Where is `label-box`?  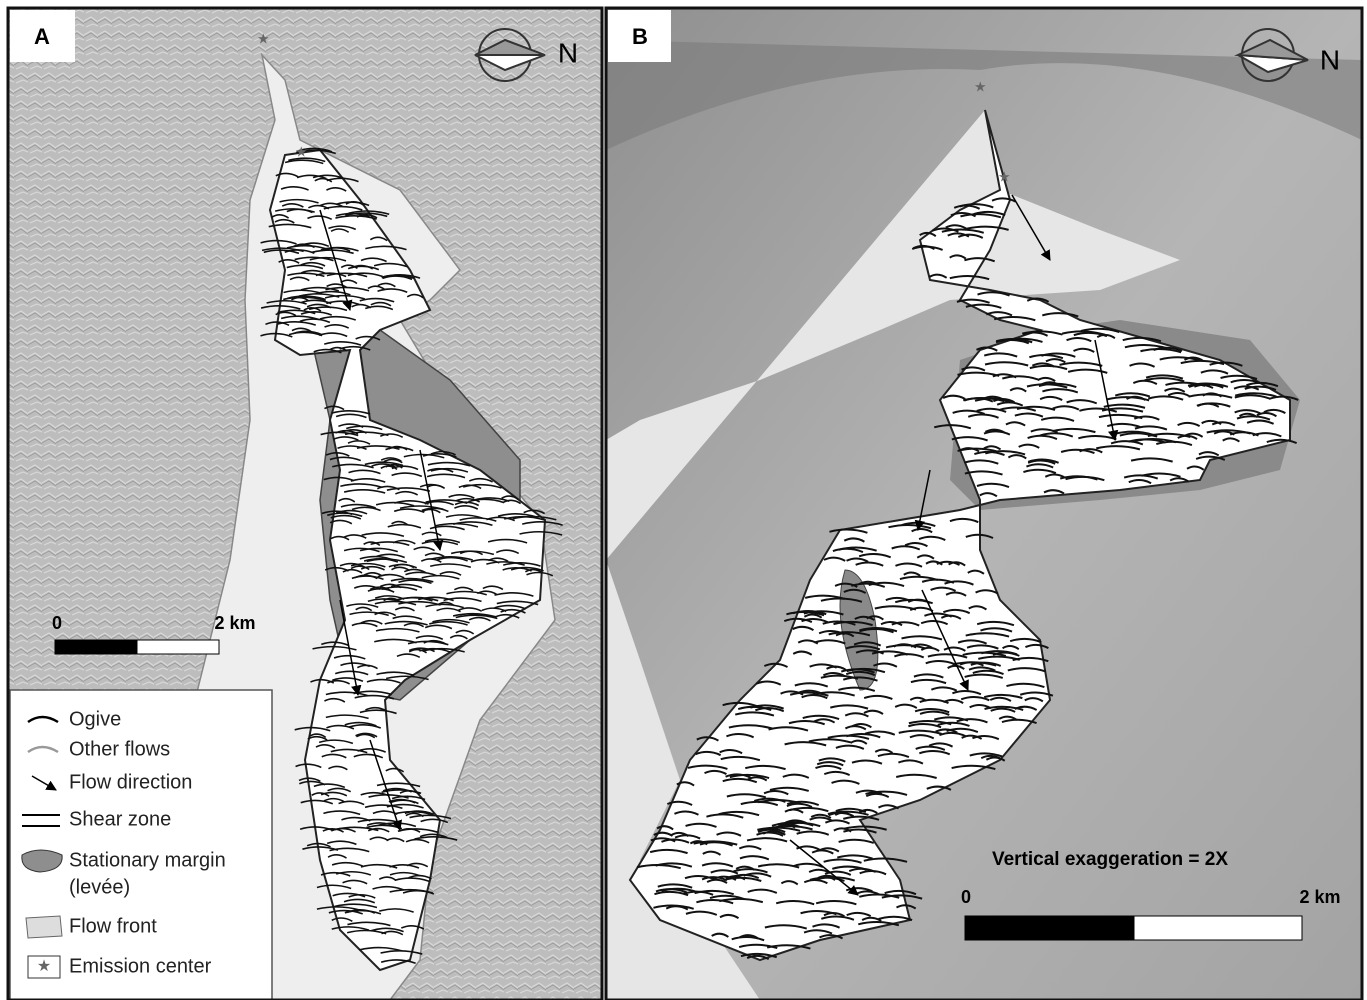 label-box is located at coordinates (42, 36).